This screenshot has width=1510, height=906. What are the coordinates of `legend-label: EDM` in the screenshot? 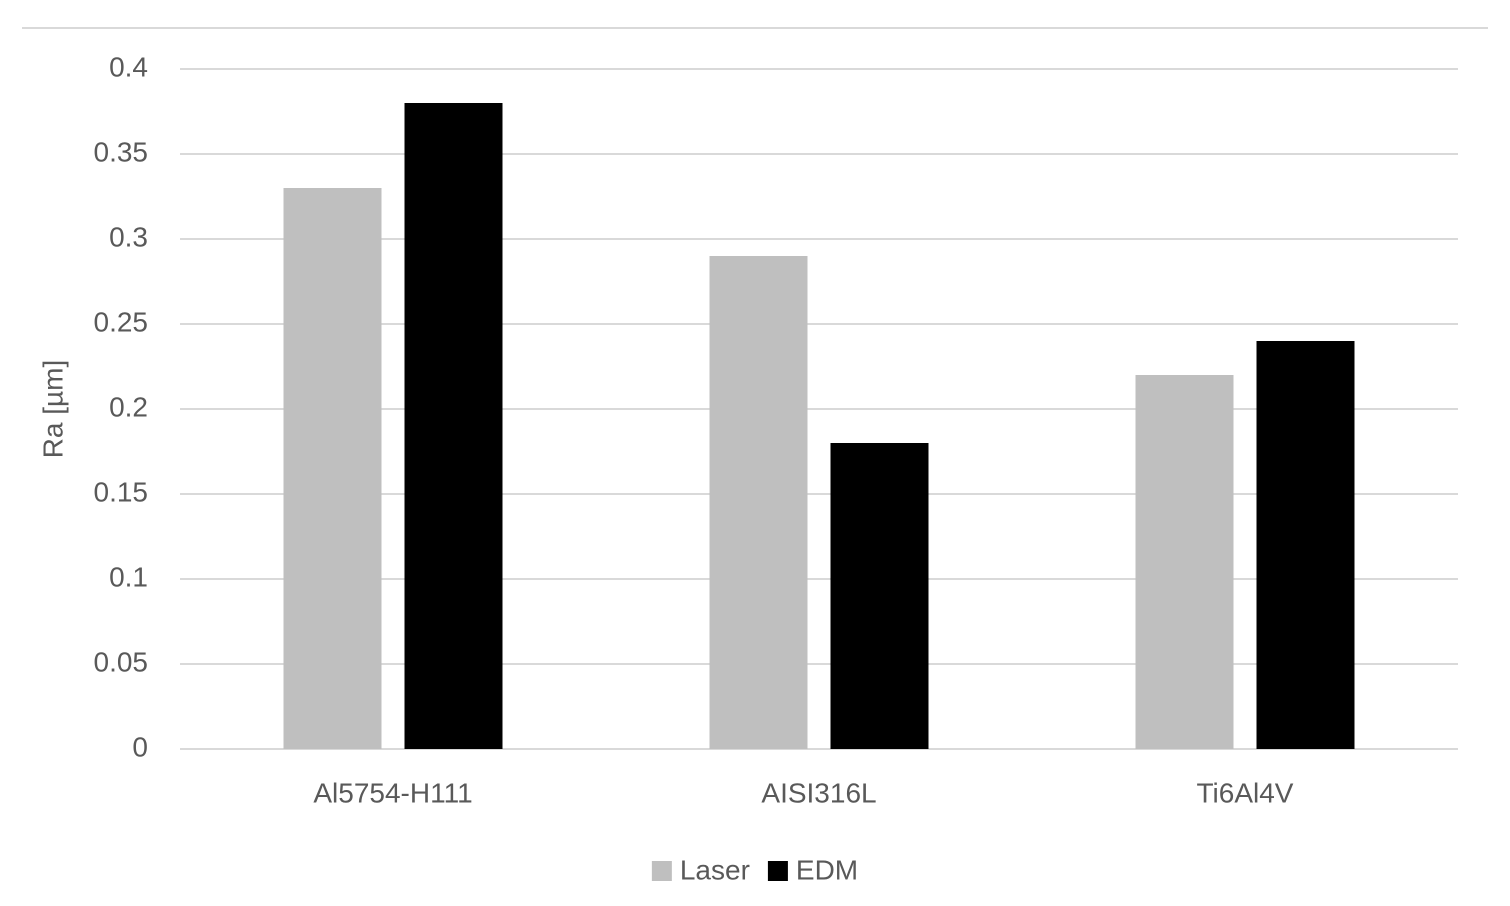 It's located at (827, 869).